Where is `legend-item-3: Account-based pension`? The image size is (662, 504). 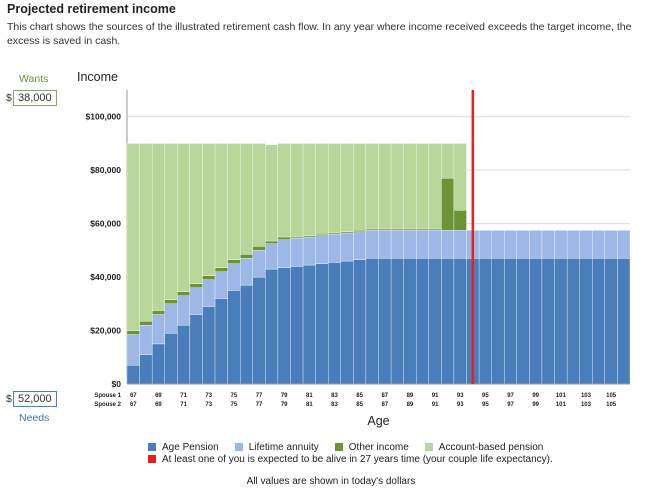
legend-item-3: Account-based pension is located at coordinates (484, 447).